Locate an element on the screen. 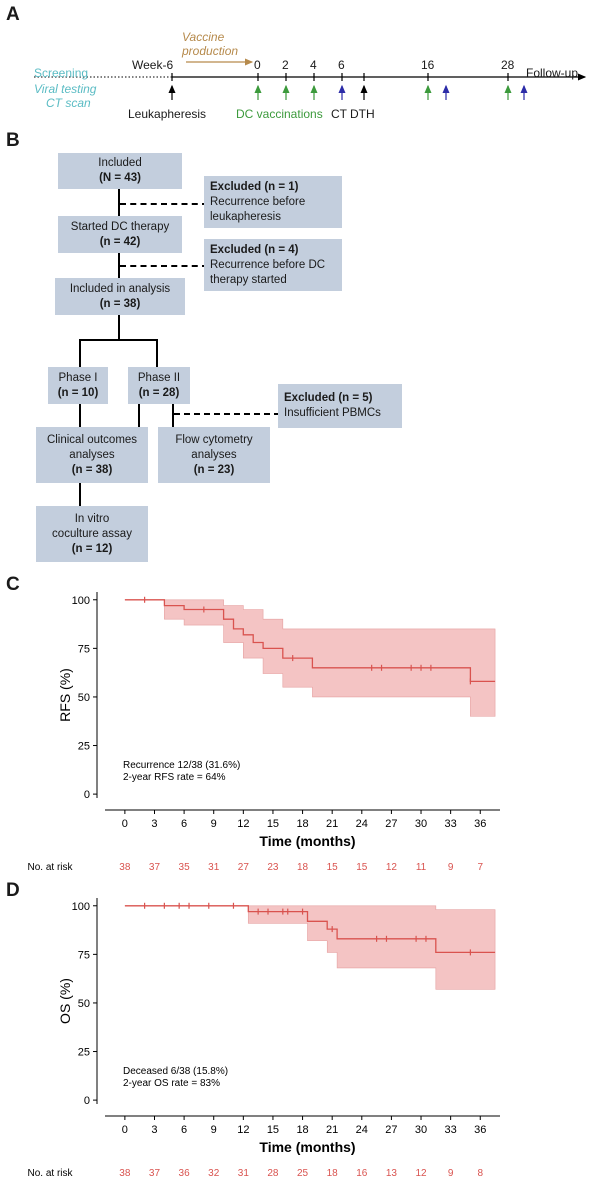 This screenshot has height=1185, width=600. rate-summary: 2-year OS rate = 83% is located at coordinates (171, 1083).